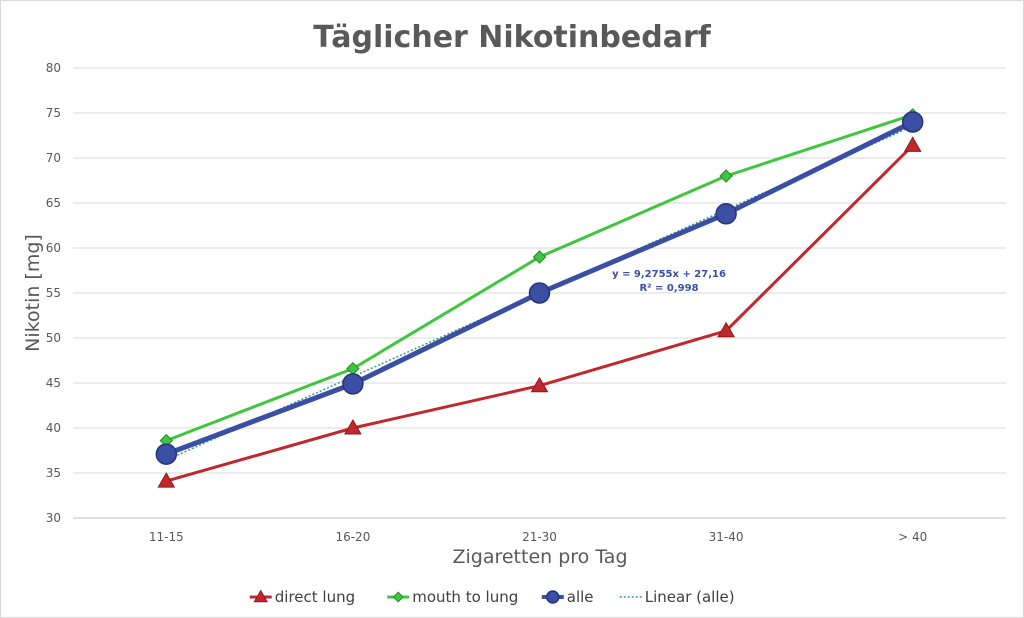  I want to click on legend-label: mouth to lung, so click(465, 597).